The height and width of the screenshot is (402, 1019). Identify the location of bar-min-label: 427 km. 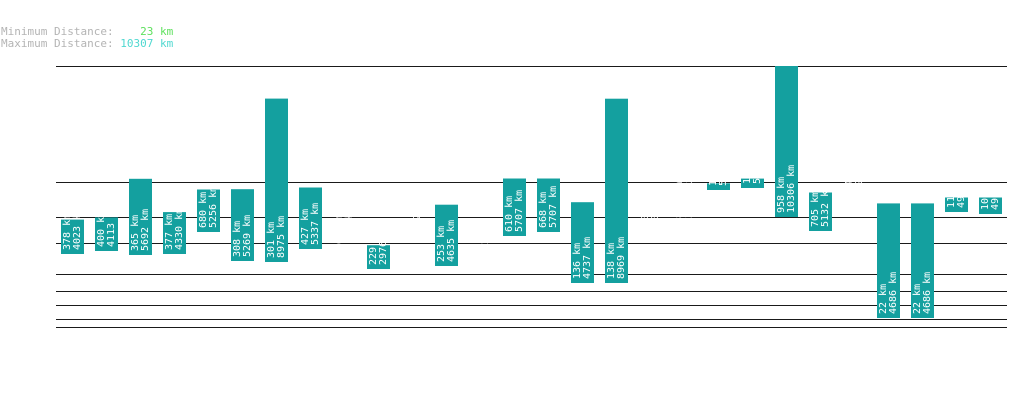
(305, 227).